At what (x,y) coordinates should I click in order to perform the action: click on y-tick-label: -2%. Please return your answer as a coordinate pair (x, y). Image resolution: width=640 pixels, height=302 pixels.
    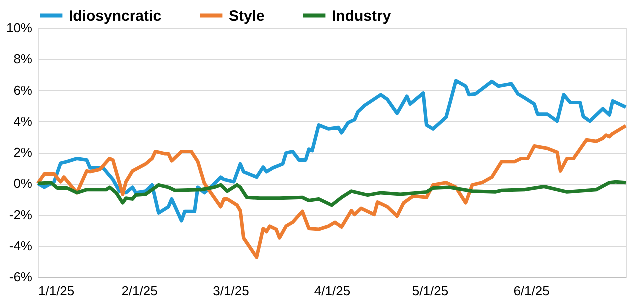
    Looking at the image, I should click on (21, 214).